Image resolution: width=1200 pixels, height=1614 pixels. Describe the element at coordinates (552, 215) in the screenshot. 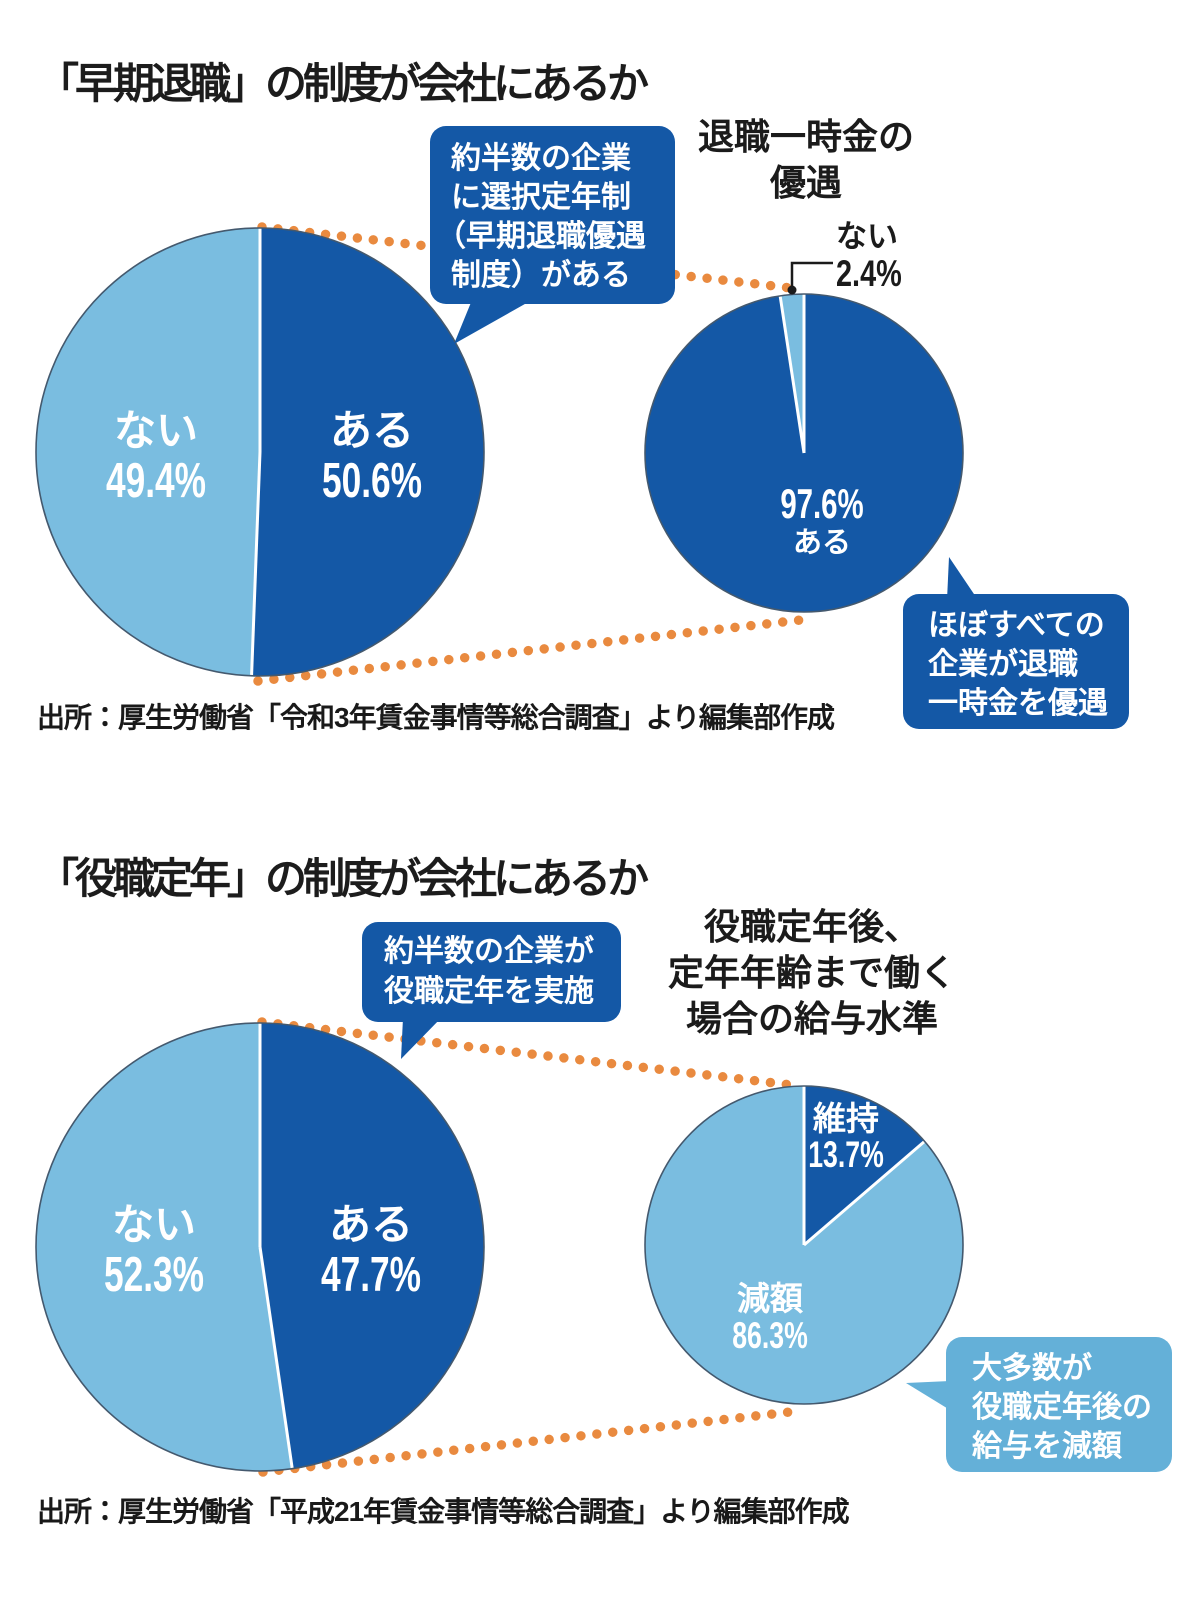

I see `bubble-annotation-1: 約半数の企業 に選択定年制 （早期退職優遇 制度）がある` at that location.